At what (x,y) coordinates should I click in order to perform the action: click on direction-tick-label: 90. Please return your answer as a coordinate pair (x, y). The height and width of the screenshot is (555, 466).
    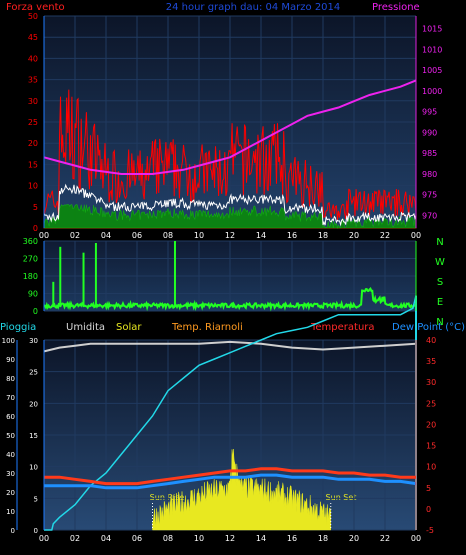
    Looking at the image, I should click on (33, 294).